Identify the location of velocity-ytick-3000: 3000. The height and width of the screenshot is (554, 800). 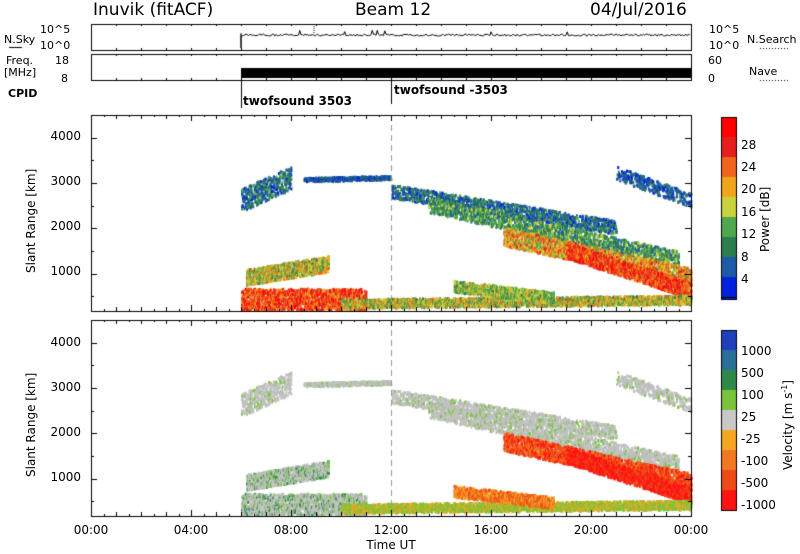
(65, 387).